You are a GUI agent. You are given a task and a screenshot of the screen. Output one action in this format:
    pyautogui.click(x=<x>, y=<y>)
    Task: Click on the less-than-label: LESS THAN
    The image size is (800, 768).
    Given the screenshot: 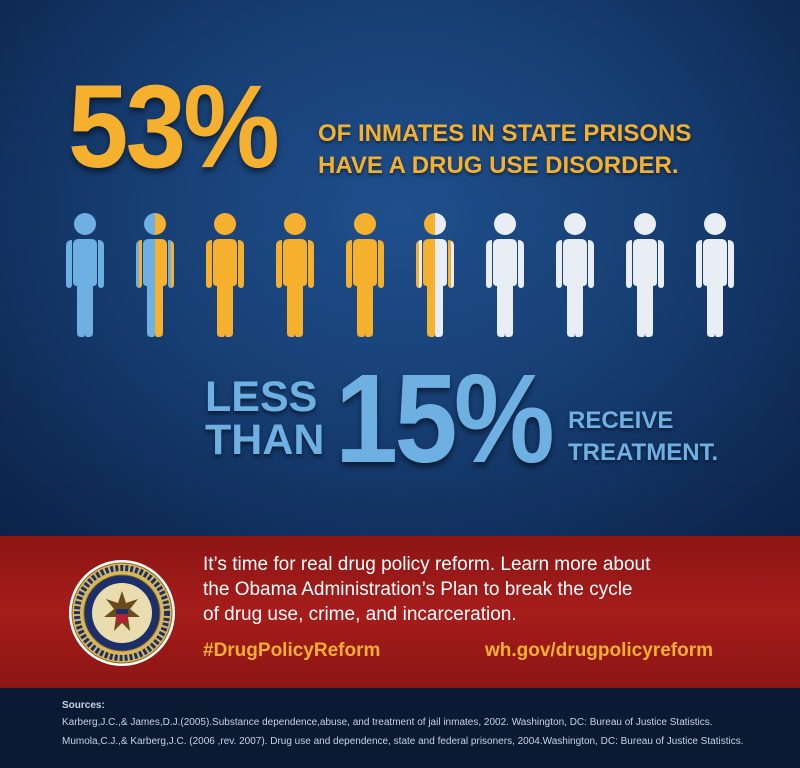 What is the action you would take?
    pyautogui.click(x=264, y=419)
    